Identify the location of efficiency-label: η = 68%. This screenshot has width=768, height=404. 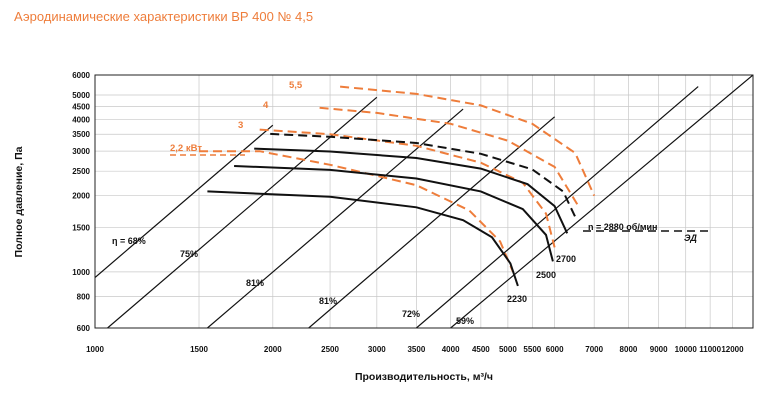
(129, 241).